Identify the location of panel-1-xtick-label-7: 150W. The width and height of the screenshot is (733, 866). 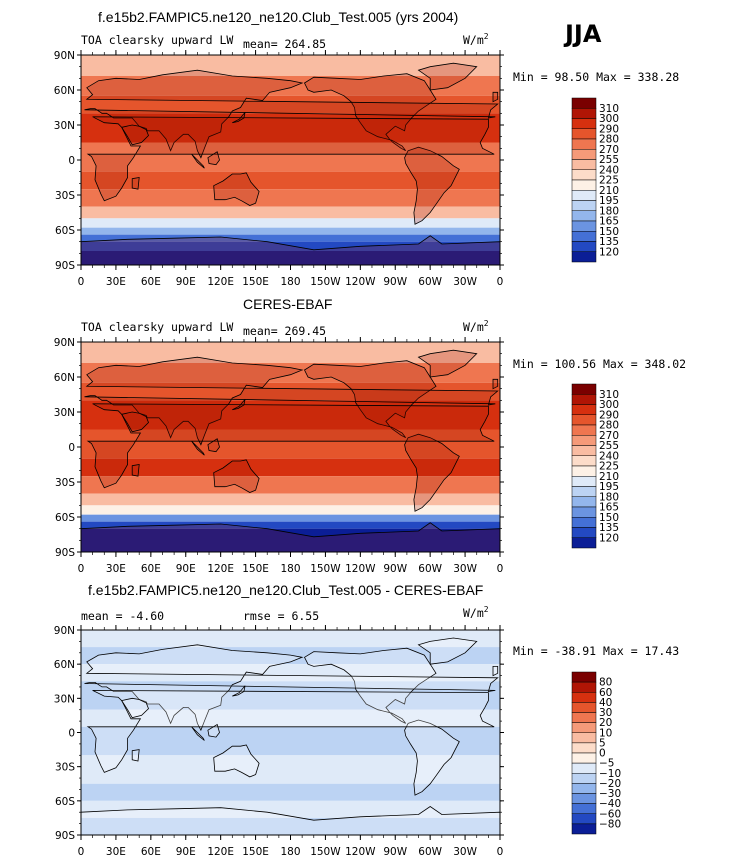
(325, 282).